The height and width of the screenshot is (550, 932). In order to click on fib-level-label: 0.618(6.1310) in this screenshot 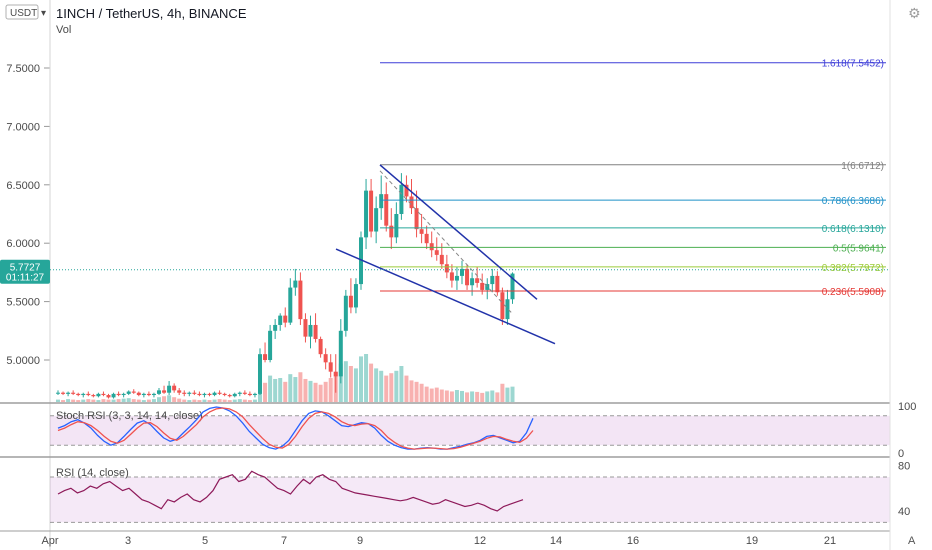, I will do `click(853, 229)`.